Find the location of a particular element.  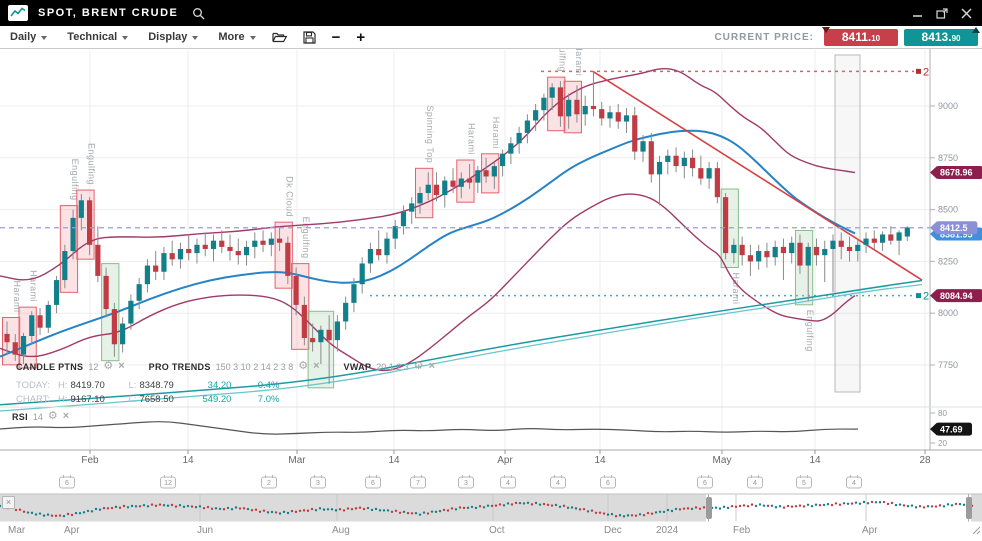

svg-text: May is located at coordinates (722, 460).